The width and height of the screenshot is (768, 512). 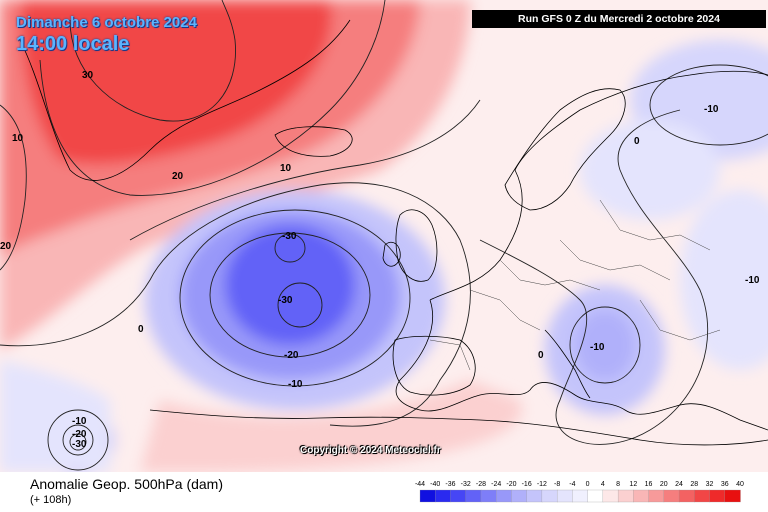 What do you see at coordinates (650, 170) in the screenshot?
I see `negative-anomaly-scandinavia` at bounding box center [650, 170].